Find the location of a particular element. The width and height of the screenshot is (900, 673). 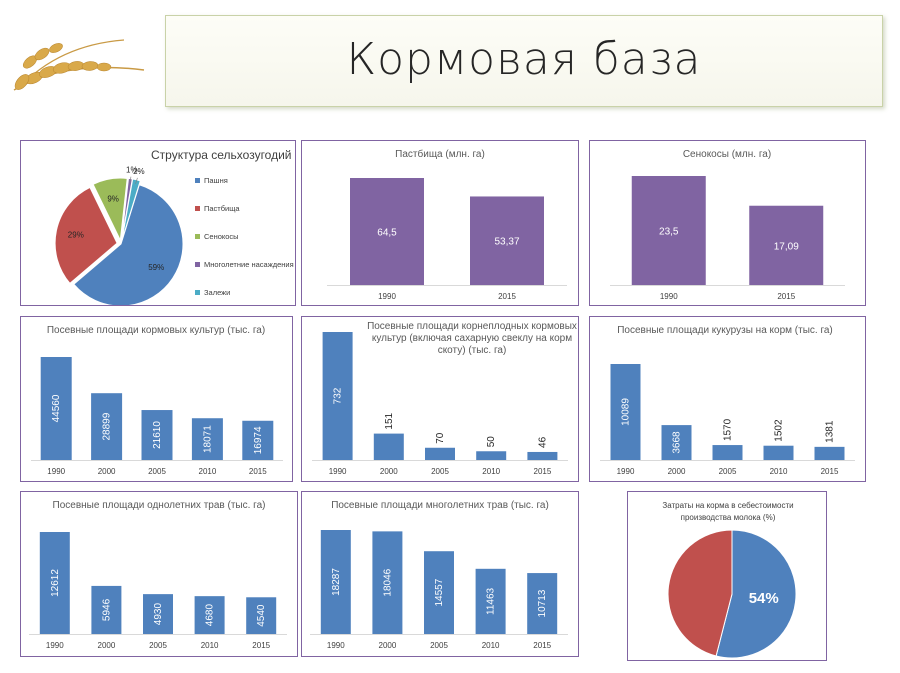

pie-label: 59% is located at coordinates (156, 267).